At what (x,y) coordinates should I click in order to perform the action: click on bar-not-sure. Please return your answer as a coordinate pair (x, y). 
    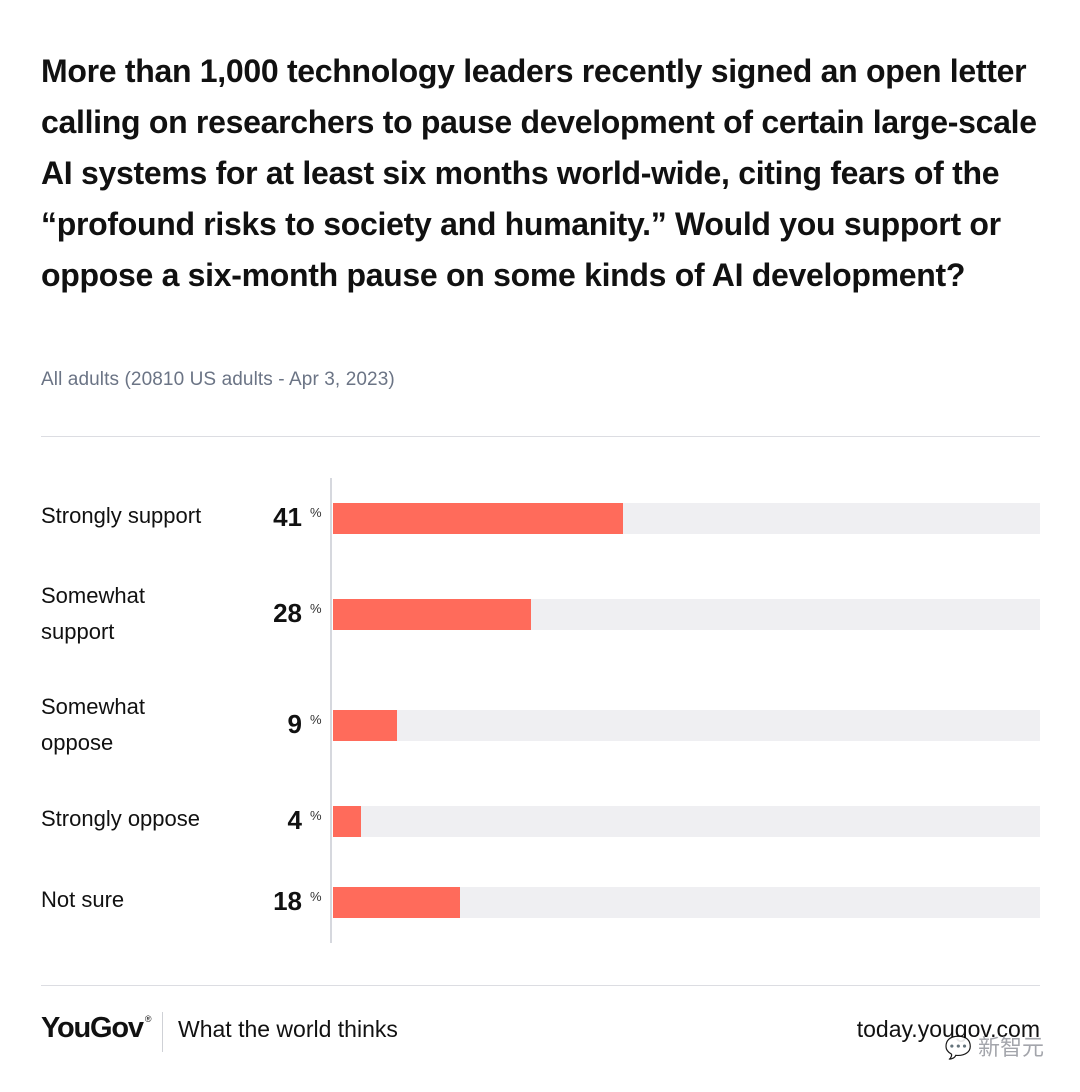
    Looking at the image, I should click on (396, 902).